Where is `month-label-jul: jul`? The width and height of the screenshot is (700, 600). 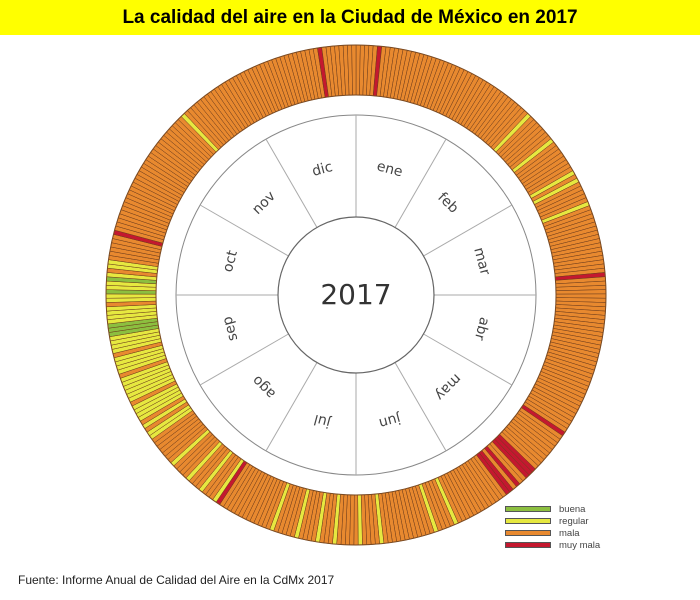 month-label-jul: jul is located at coordinates (322, 421).